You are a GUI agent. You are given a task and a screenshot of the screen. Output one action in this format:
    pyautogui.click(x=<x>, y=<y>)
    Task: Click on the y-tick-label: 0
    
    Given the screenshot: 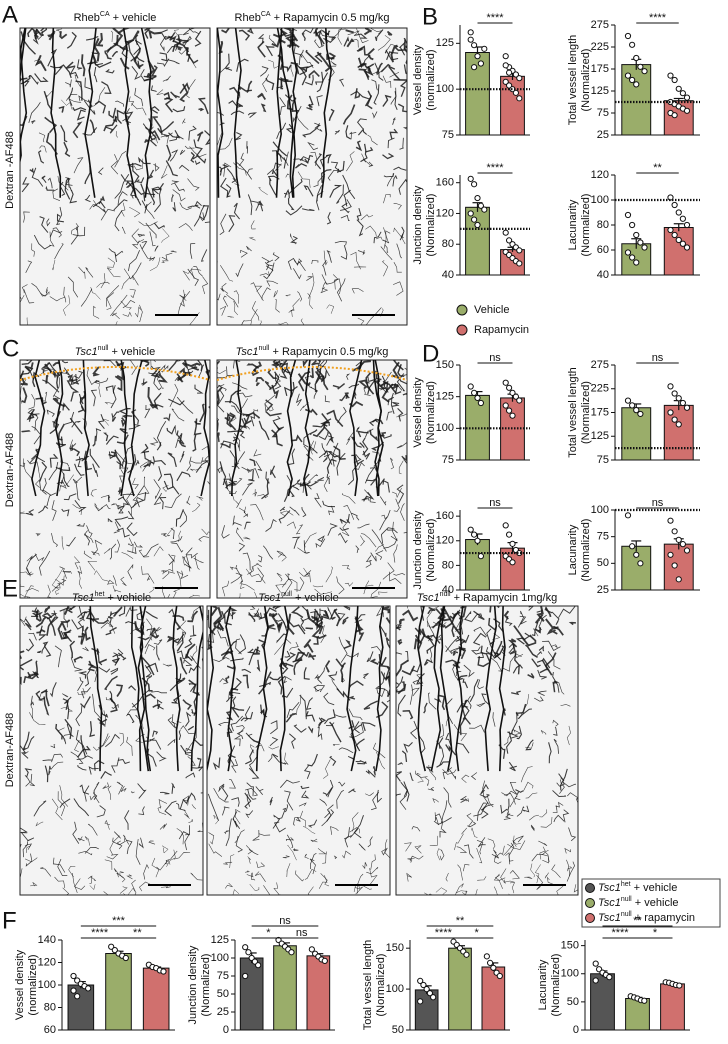 What is the action you would take?
    pyautogui.click(x=576, y=1030)
    